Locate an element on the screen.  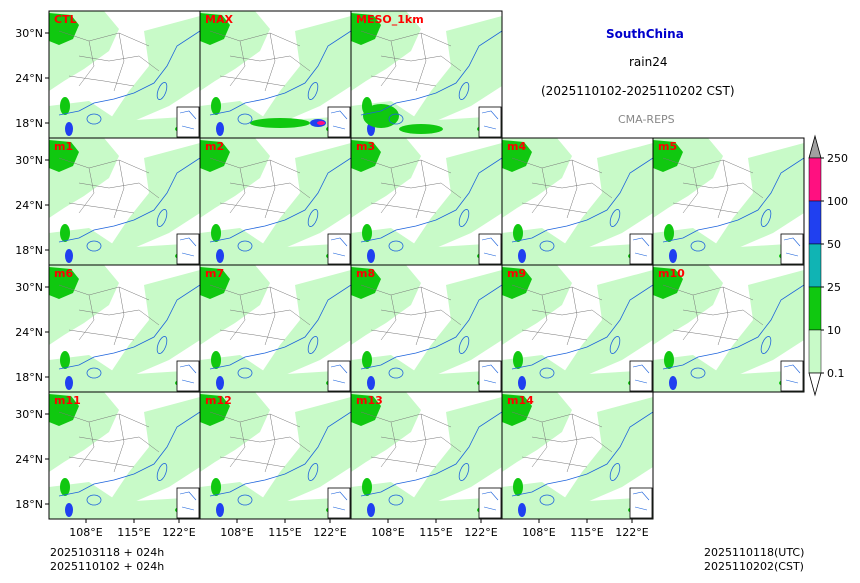
lon-tick-label: 115°E is located at coordinates (284, 532).